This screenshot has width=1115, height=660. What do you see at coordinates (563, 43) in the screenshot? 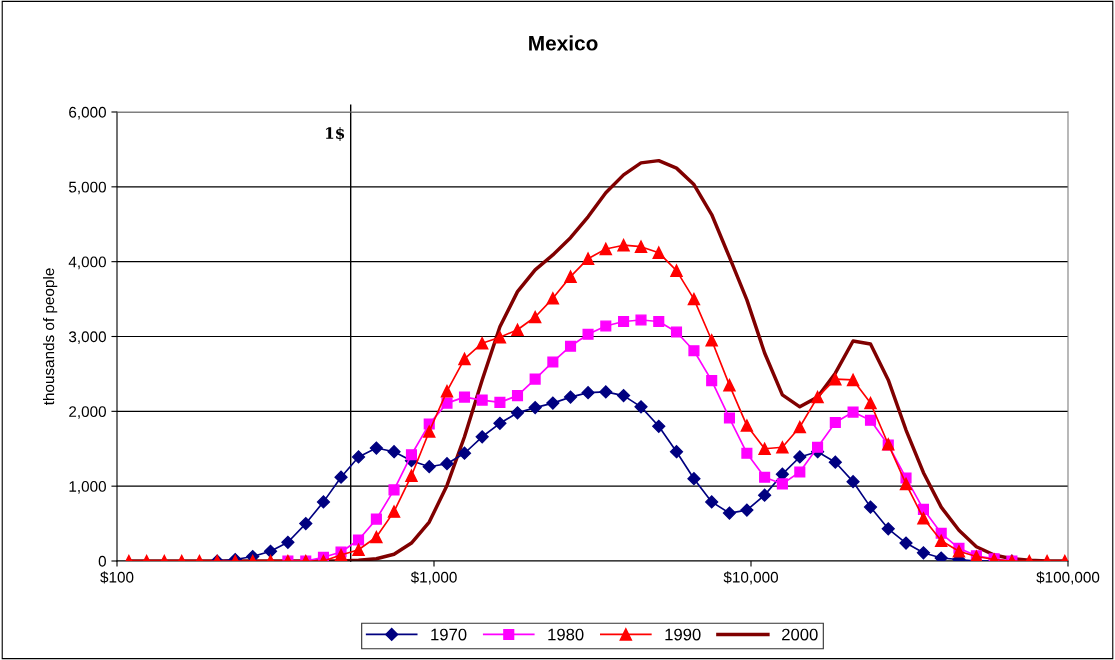
I see `chart-title: Mexico` at bounding box center [563, 43].